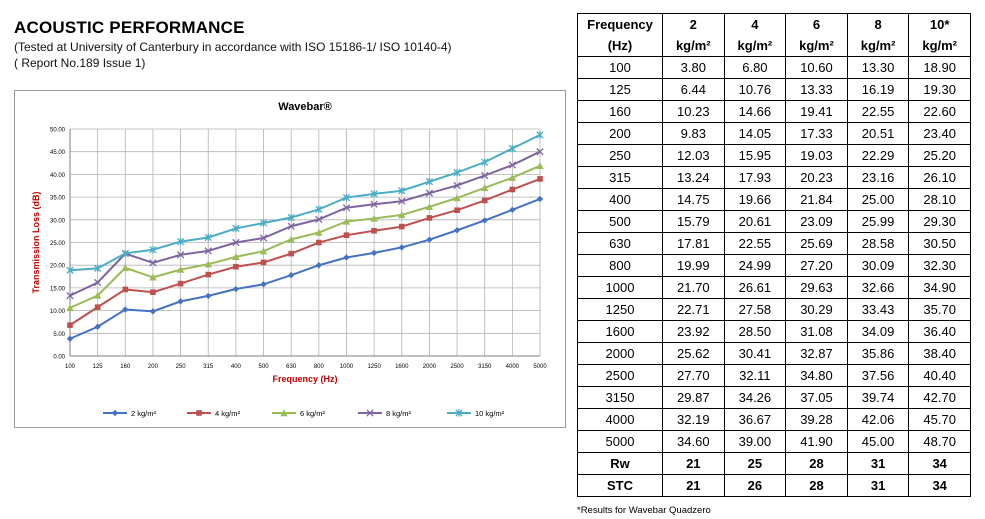 The image size is (985, 519). What do you see at coordinates (755, 243) in the screenshot?
I see `table-cell: 22.55` at bounding box center [755, 243].